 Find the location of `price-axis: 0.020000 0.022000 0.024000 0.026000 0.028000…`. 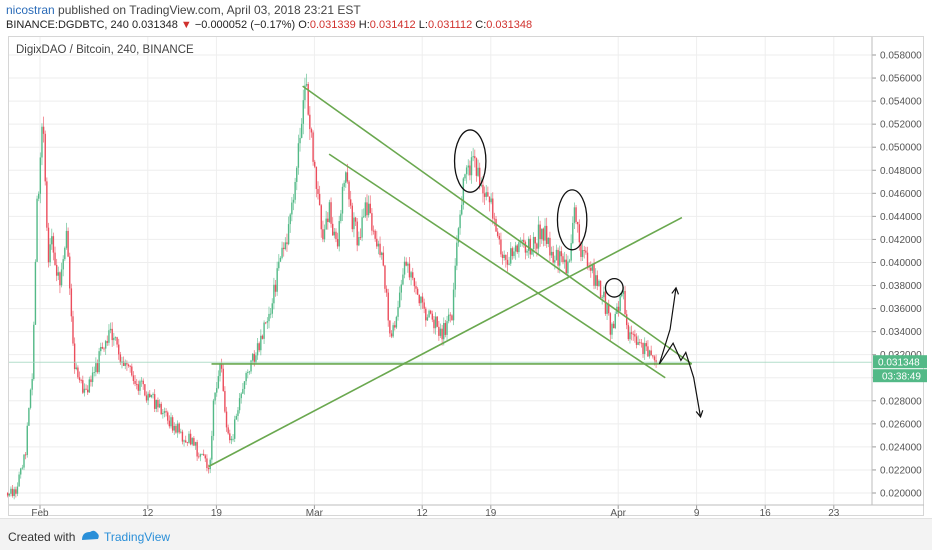

price-axis: 0.020000 0.022000 0.024000 0.026000 0.028000… is located at coordinates (896, 271).